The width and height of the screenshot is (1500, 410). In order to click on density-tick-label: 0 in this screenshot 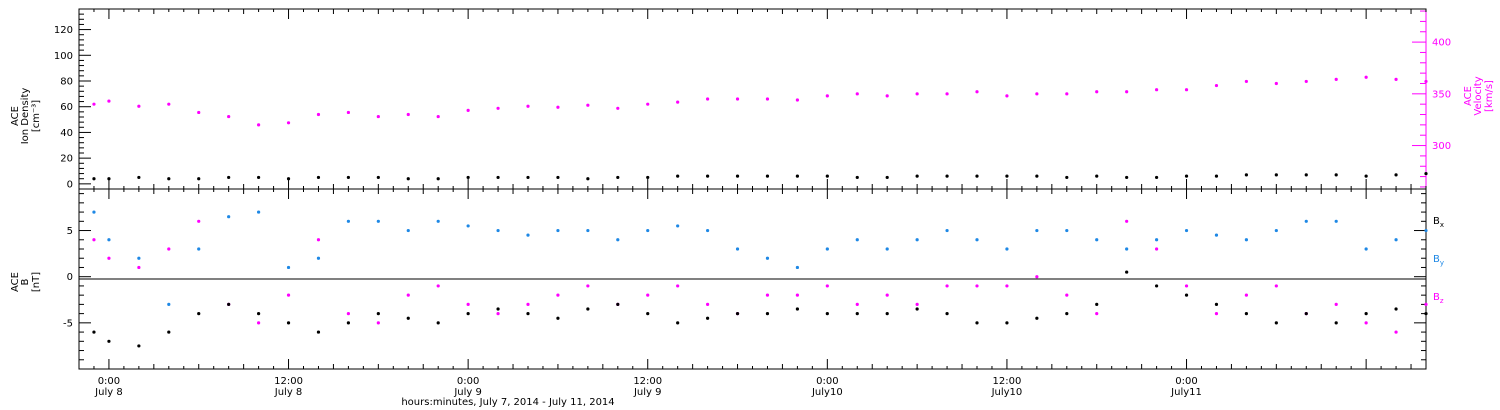, I will do `click(70, 184)`.